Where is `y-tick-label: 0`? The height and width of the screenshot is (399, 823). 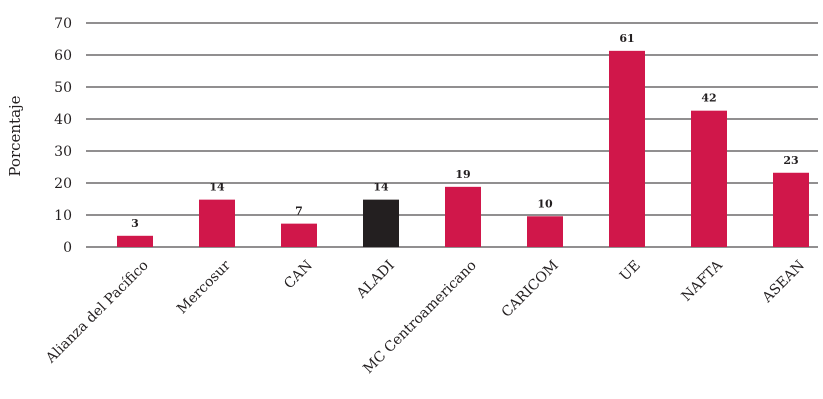
y-tick-label: 0 is located at coordinates (67, 248).